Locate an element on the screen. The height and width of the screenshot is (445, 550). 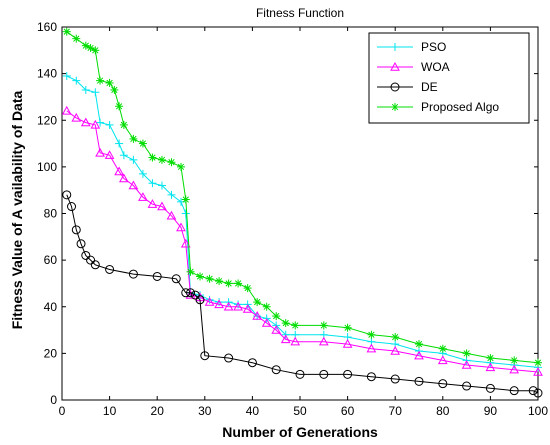
x-tick-label: 40 is located at coordinates (253, 411).